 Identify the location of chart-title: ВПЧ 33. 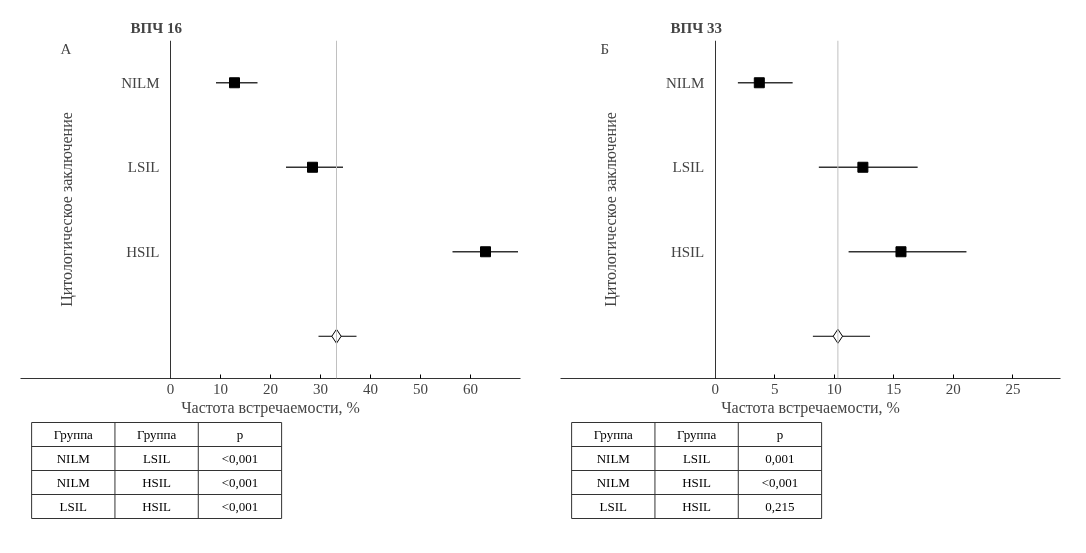
(696, 27).